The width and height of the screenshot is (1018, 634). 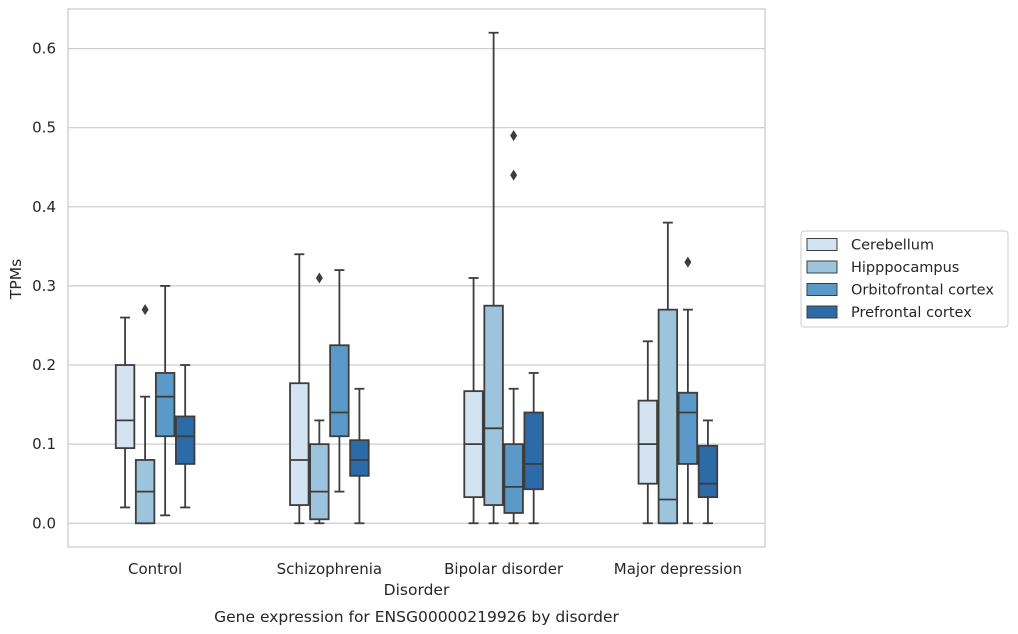 I want to click on legend-label: Cerebellum, so click(x=892, y=246).